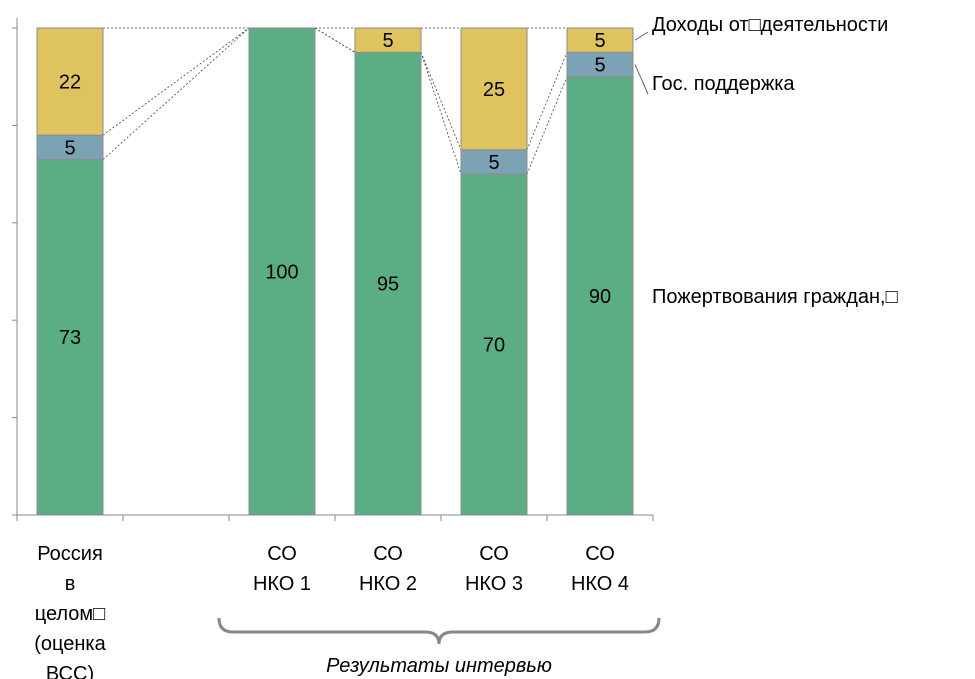 This screenshot has height=679, width=975. Describe the element at coordinates (439, 666) in the screenshot. I see `group-bracket-label: Результаты интервью` at that location.